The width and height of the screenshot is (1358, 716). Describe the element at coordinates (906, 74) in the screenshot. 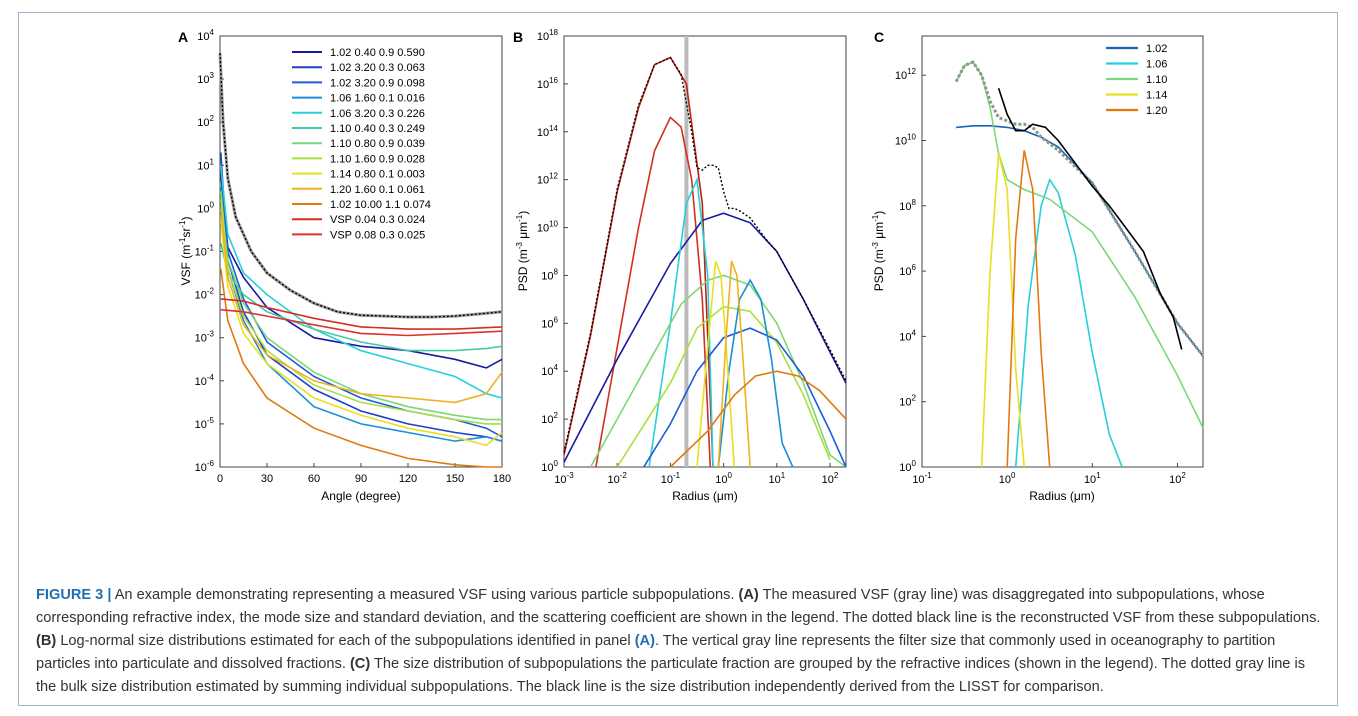

I see `panel-c-ytick-label: 10¹²` at that location.